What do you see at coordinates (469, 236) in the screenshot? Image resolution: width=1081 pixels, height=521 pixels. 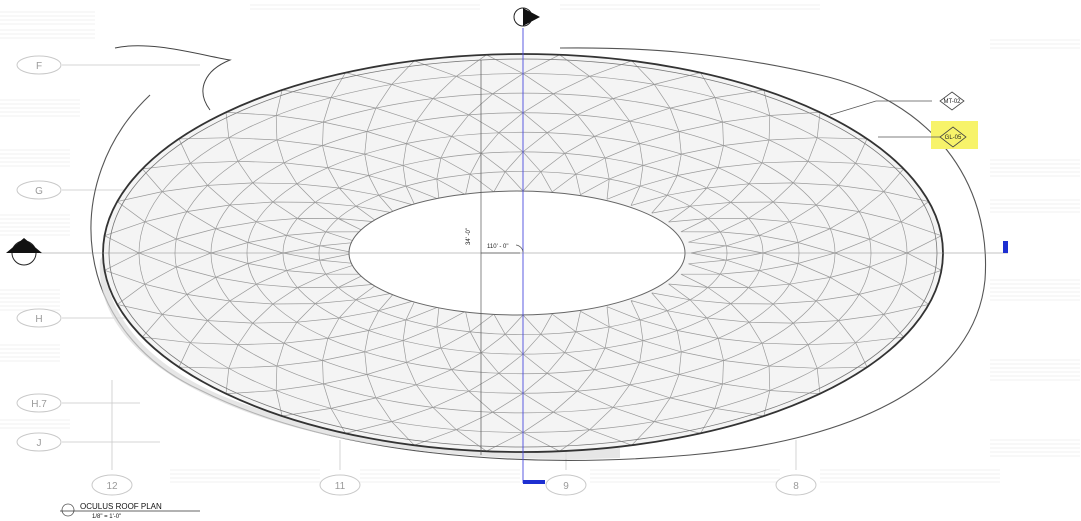 I see `dimension-vertical-text: 34' -0"` at bounding box center [469, 236].